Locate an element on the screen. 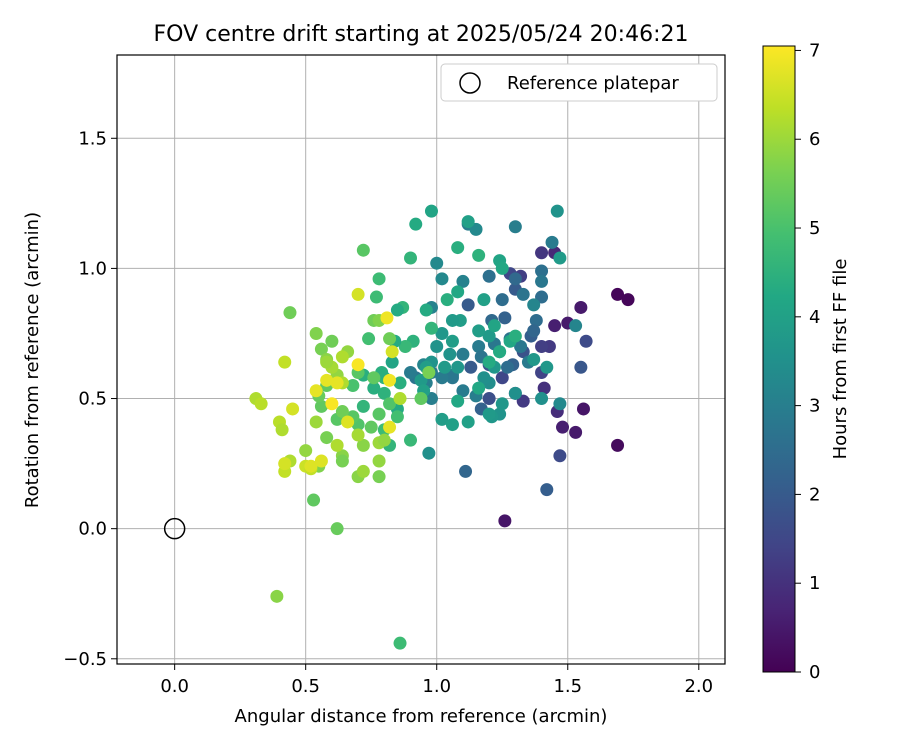 This screenshot has height=750, width=900. y-tick-label: −0.5 is located at coordinates (85, 659).